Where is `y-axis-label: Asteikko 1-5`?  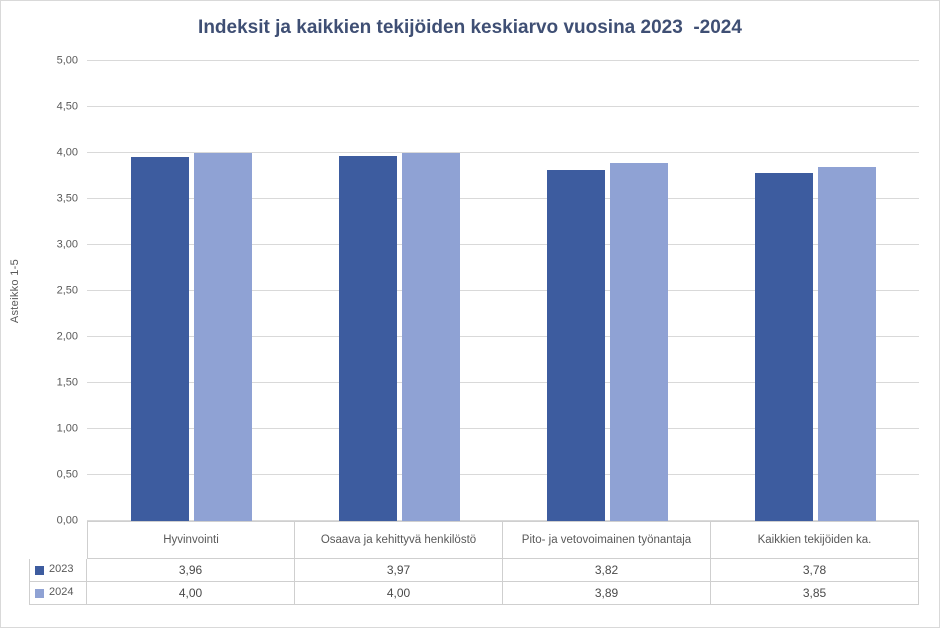
y-axis-label: Asteikko 1-5 is located at coordinates (15, 291).